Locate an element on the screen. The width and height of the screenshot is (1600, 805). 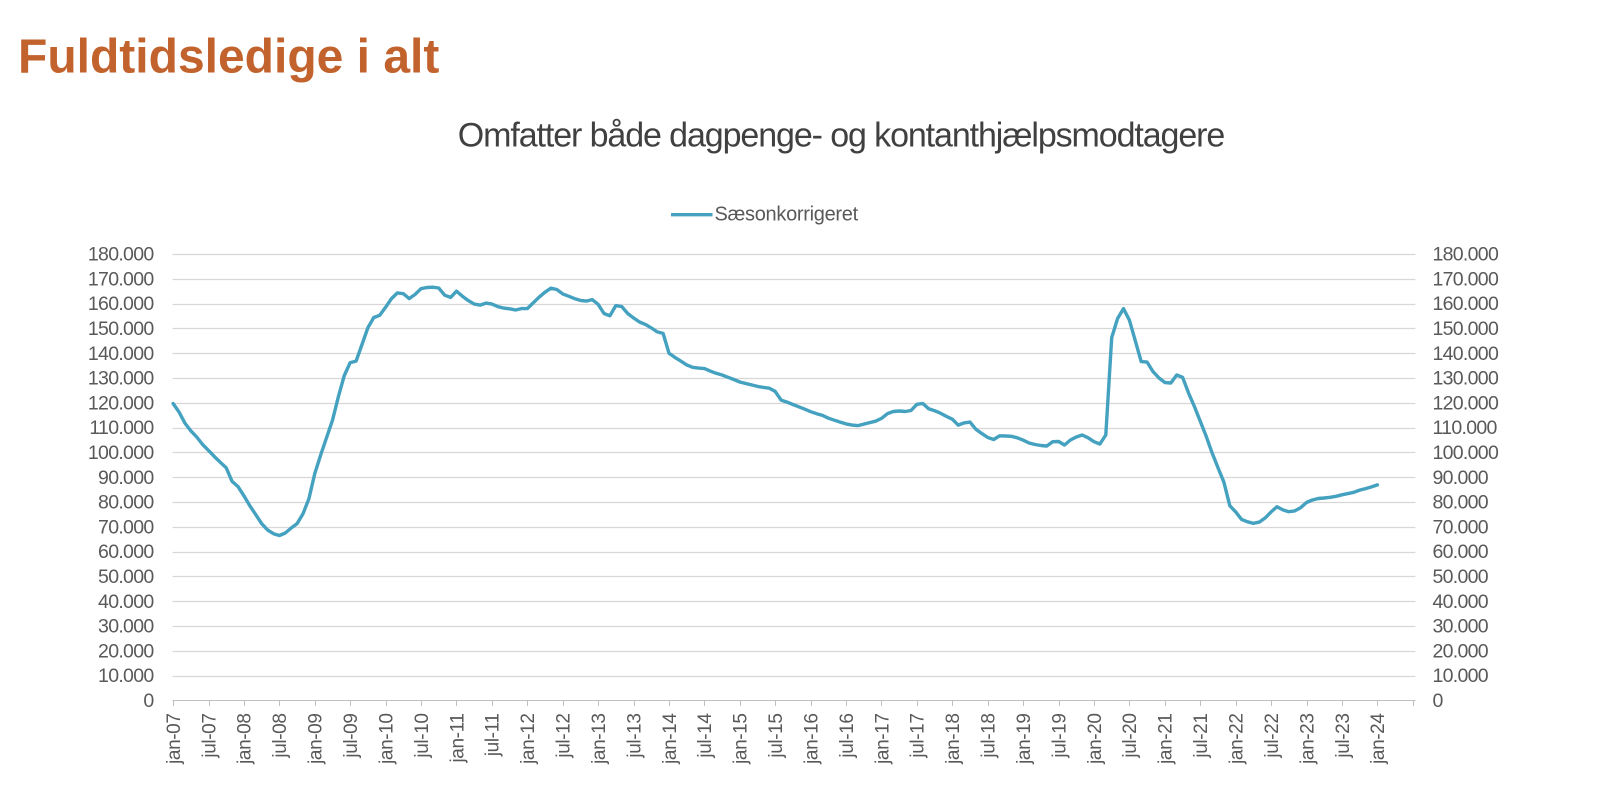
svg-text: jul-09 is located at coordinates (351, 736).